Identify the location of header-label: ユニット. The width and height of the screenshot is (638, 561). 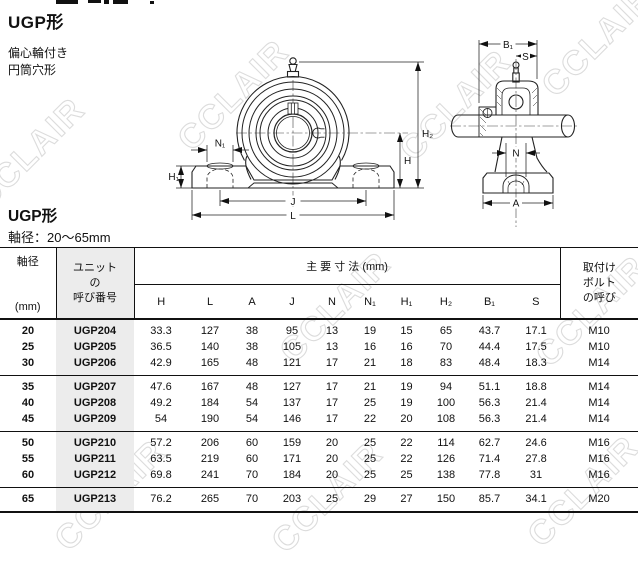
(95, 268).